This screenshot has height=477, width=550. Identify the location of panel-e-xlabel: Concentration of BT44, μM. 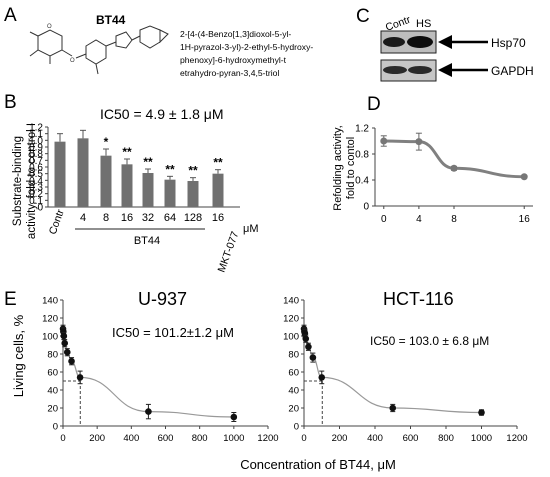
(318, 464).